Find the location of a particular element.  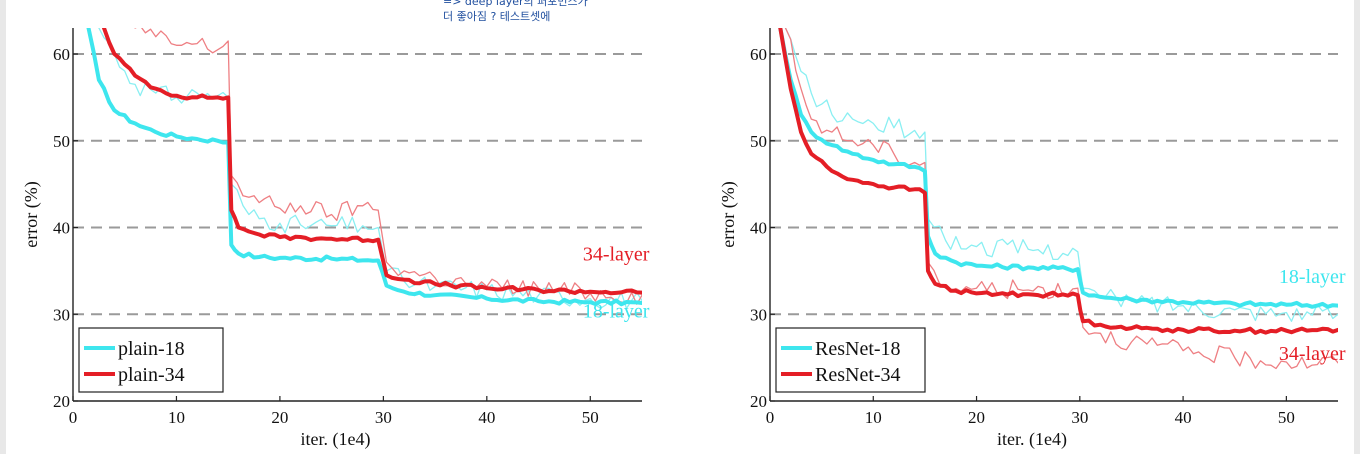

plain-y-tick-label: 20 is located at coordinates (61, 401).